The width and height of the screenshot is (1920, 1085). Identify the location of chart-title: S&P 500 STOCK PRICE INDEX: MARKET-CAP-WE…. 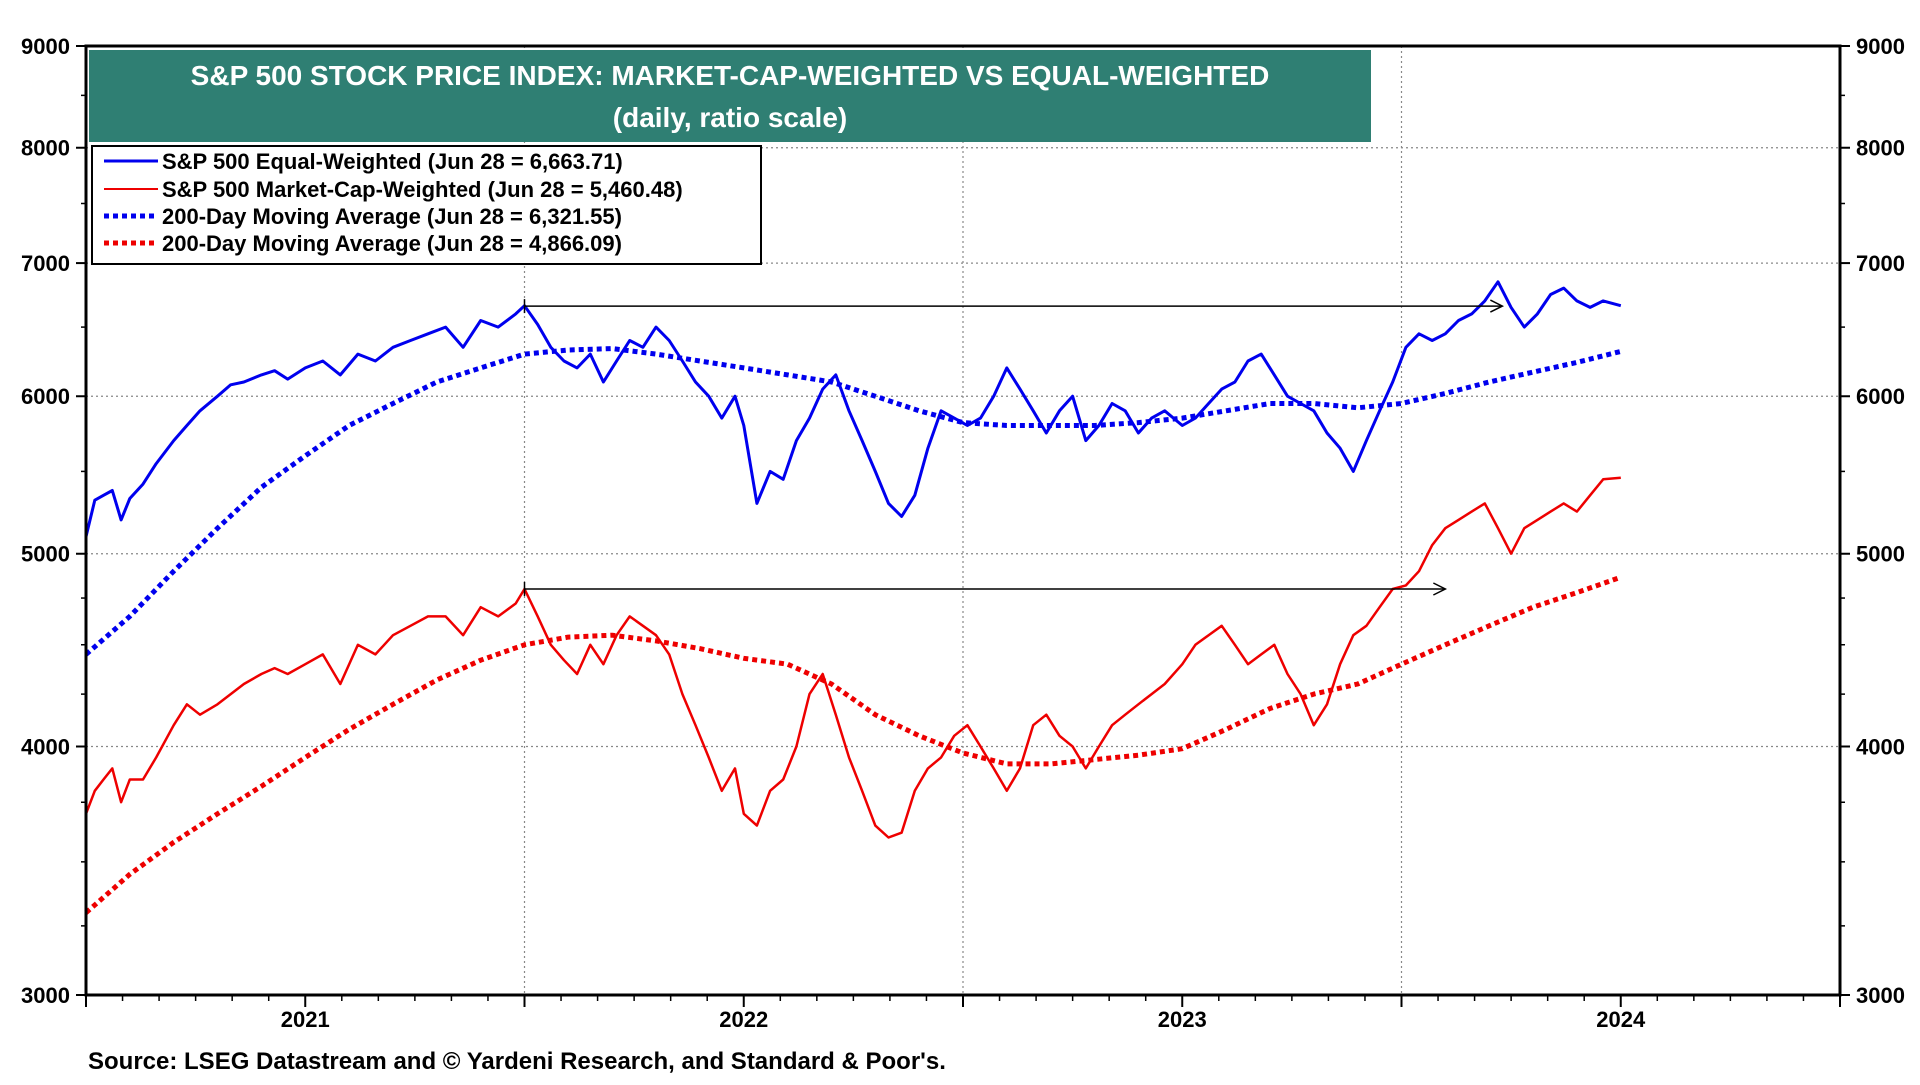
(730, 75).